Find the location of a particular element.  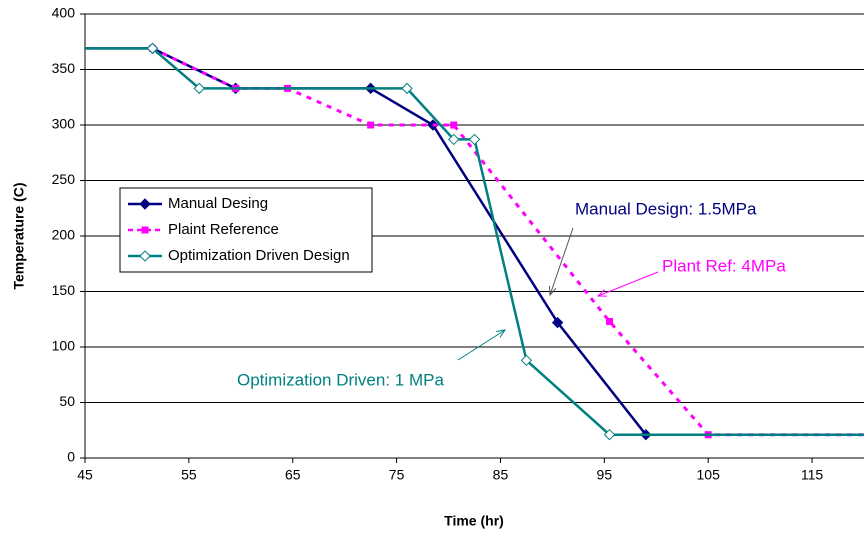

y-tick-label: 50 is located at coordinates (67, 401).